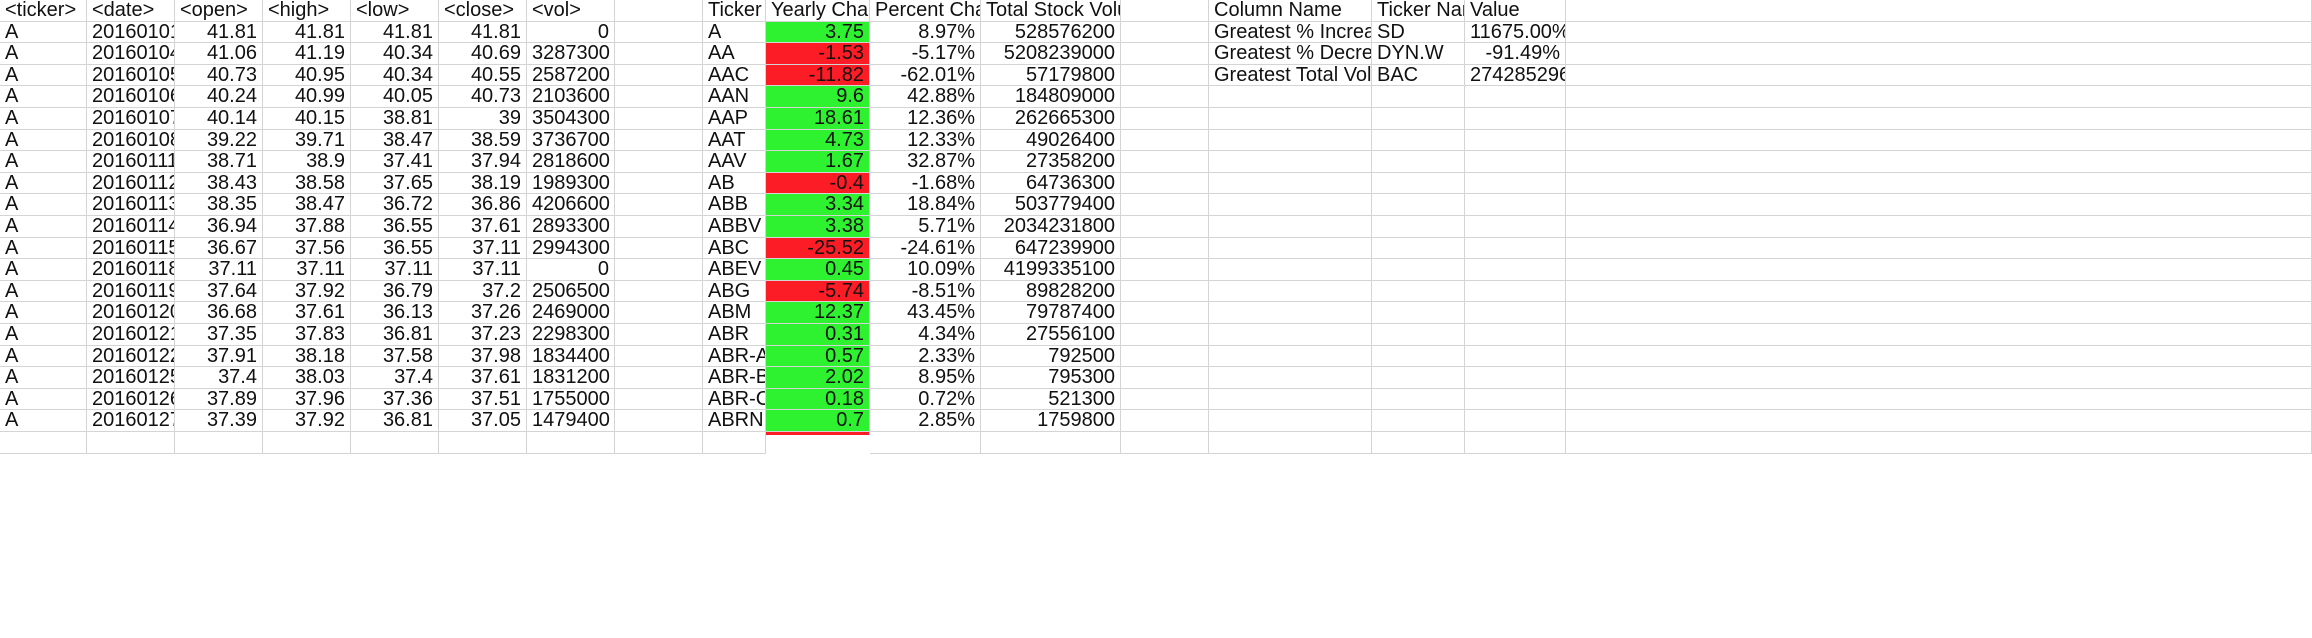  What do you see at coordinates (1051, 32) in the screenshot?
I see `summary-cell: 528576200` at bounding box center [1051, 32].